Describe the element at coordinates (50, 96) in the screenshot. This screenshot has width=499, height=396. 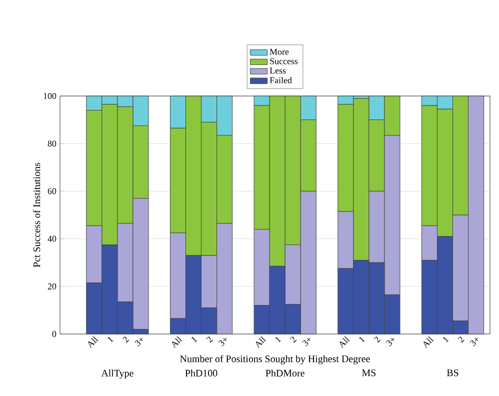
I see `y-tick-label: 100` at that location.